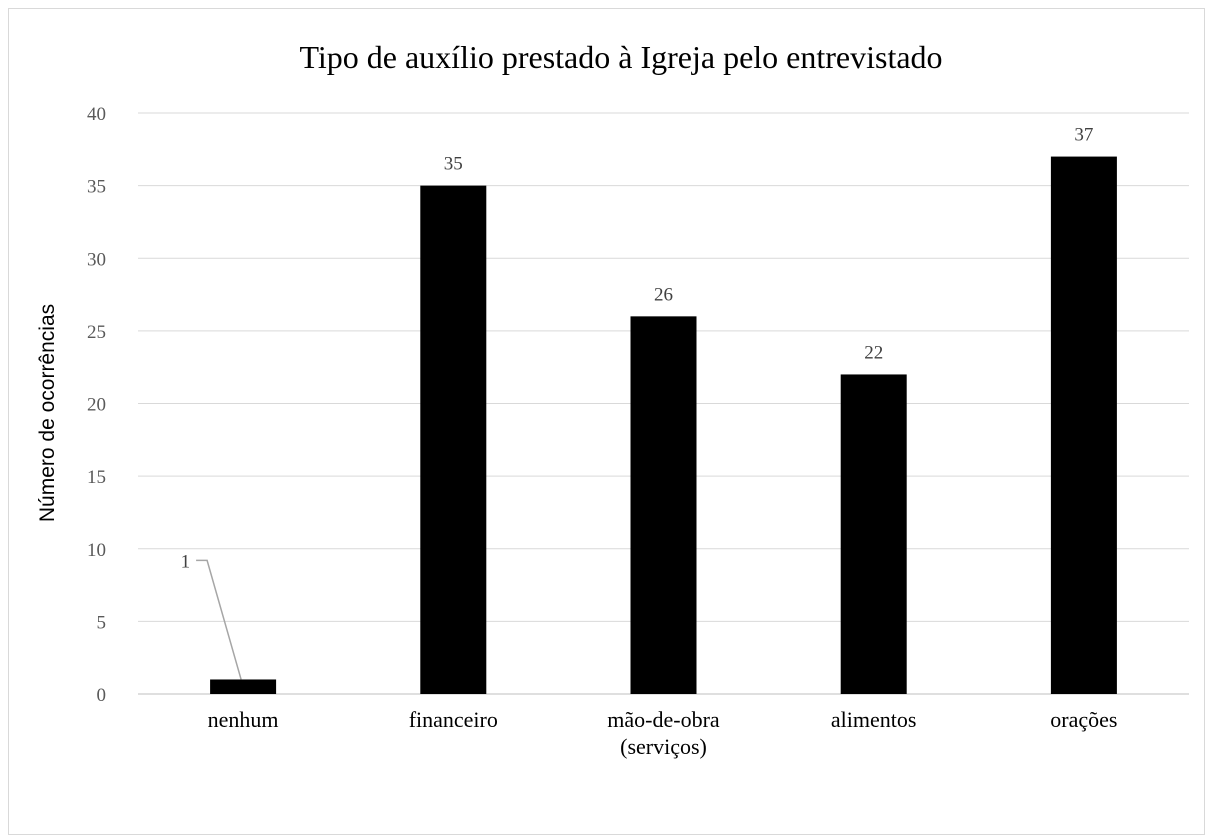  I want to click on category-label: orações, so click(1083, 719).